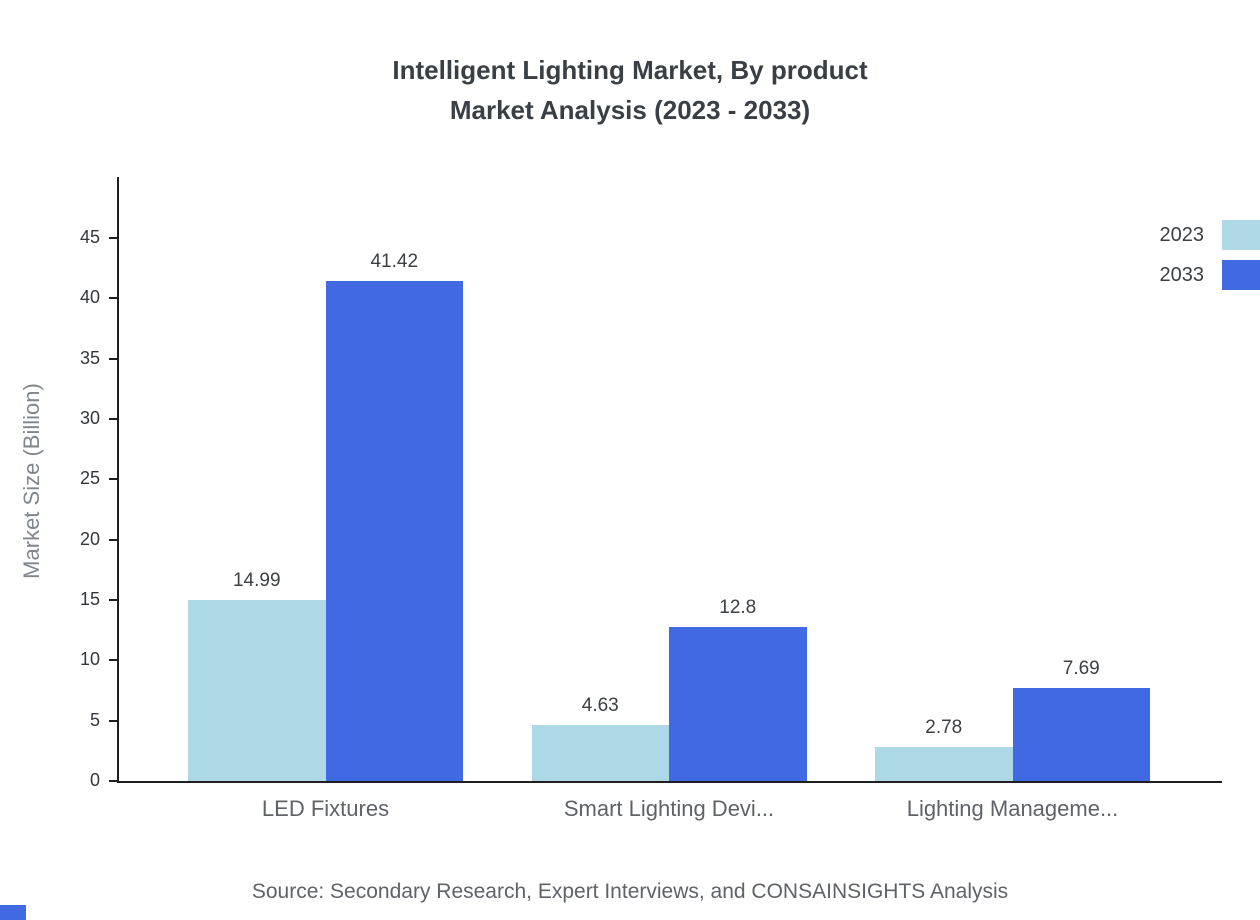 The height and width of the screenshot is (920, 1260). Describe the element at coordinates (89, 237) in the screenshot. I see `y-tick-label: 45` at that location.